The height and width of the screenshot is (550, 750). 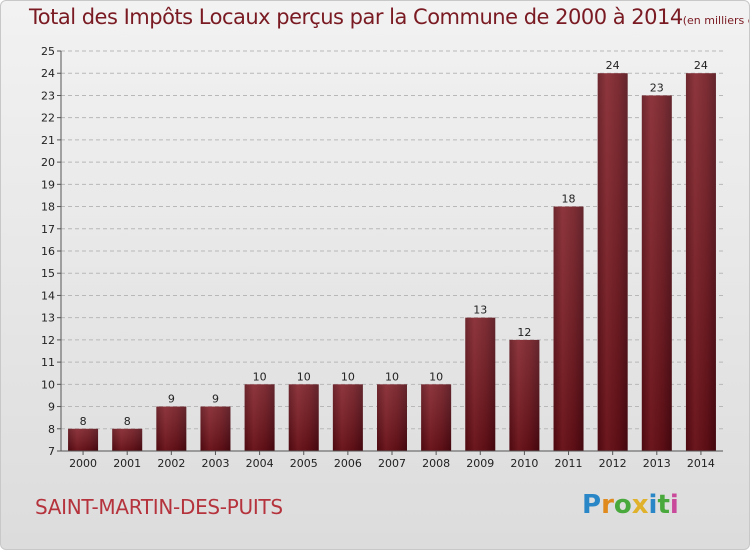 What do you see at coordinates (569, 463) in the screenshot?
I see `x-tick-label-2011: 2011` at bounding box center [569, 463].